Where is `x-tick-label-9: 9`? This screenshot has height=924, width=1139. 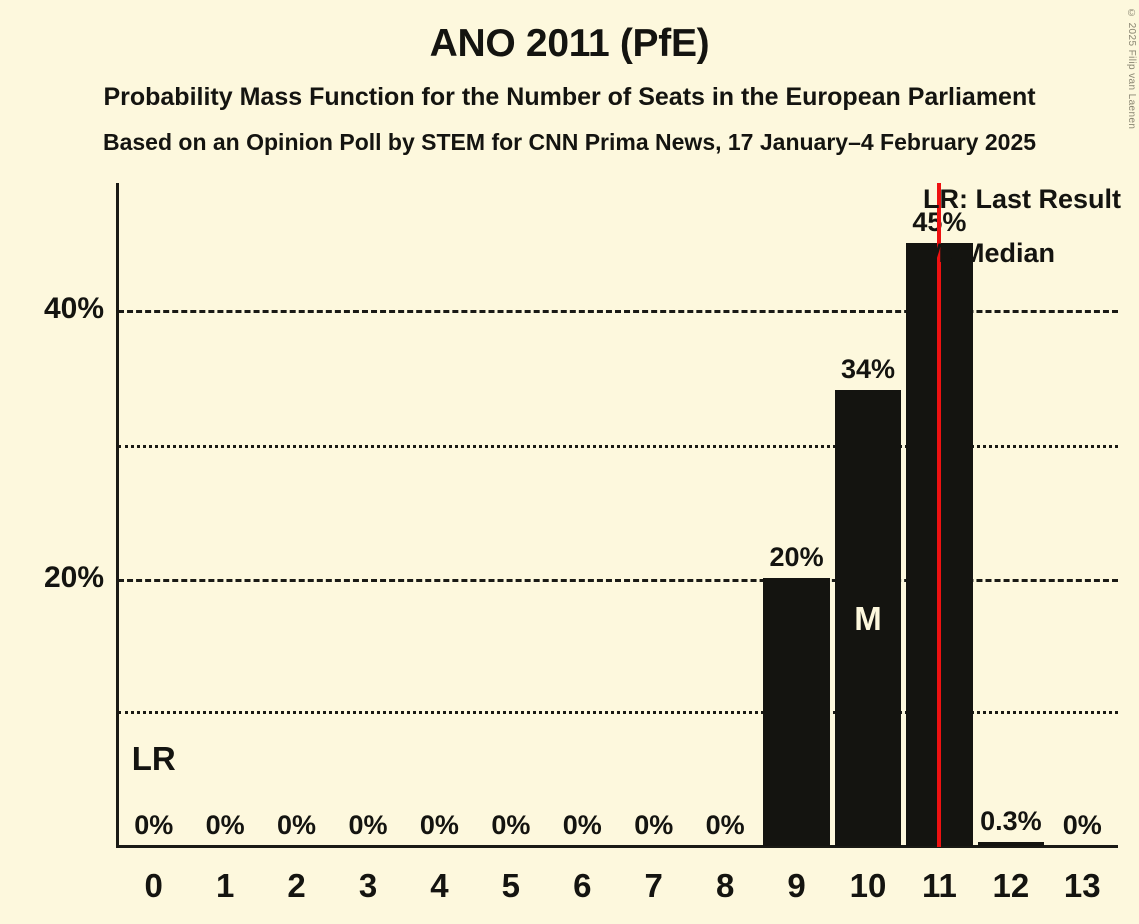
x-tick-label-9: 9 is located at coordinates (796, 885).